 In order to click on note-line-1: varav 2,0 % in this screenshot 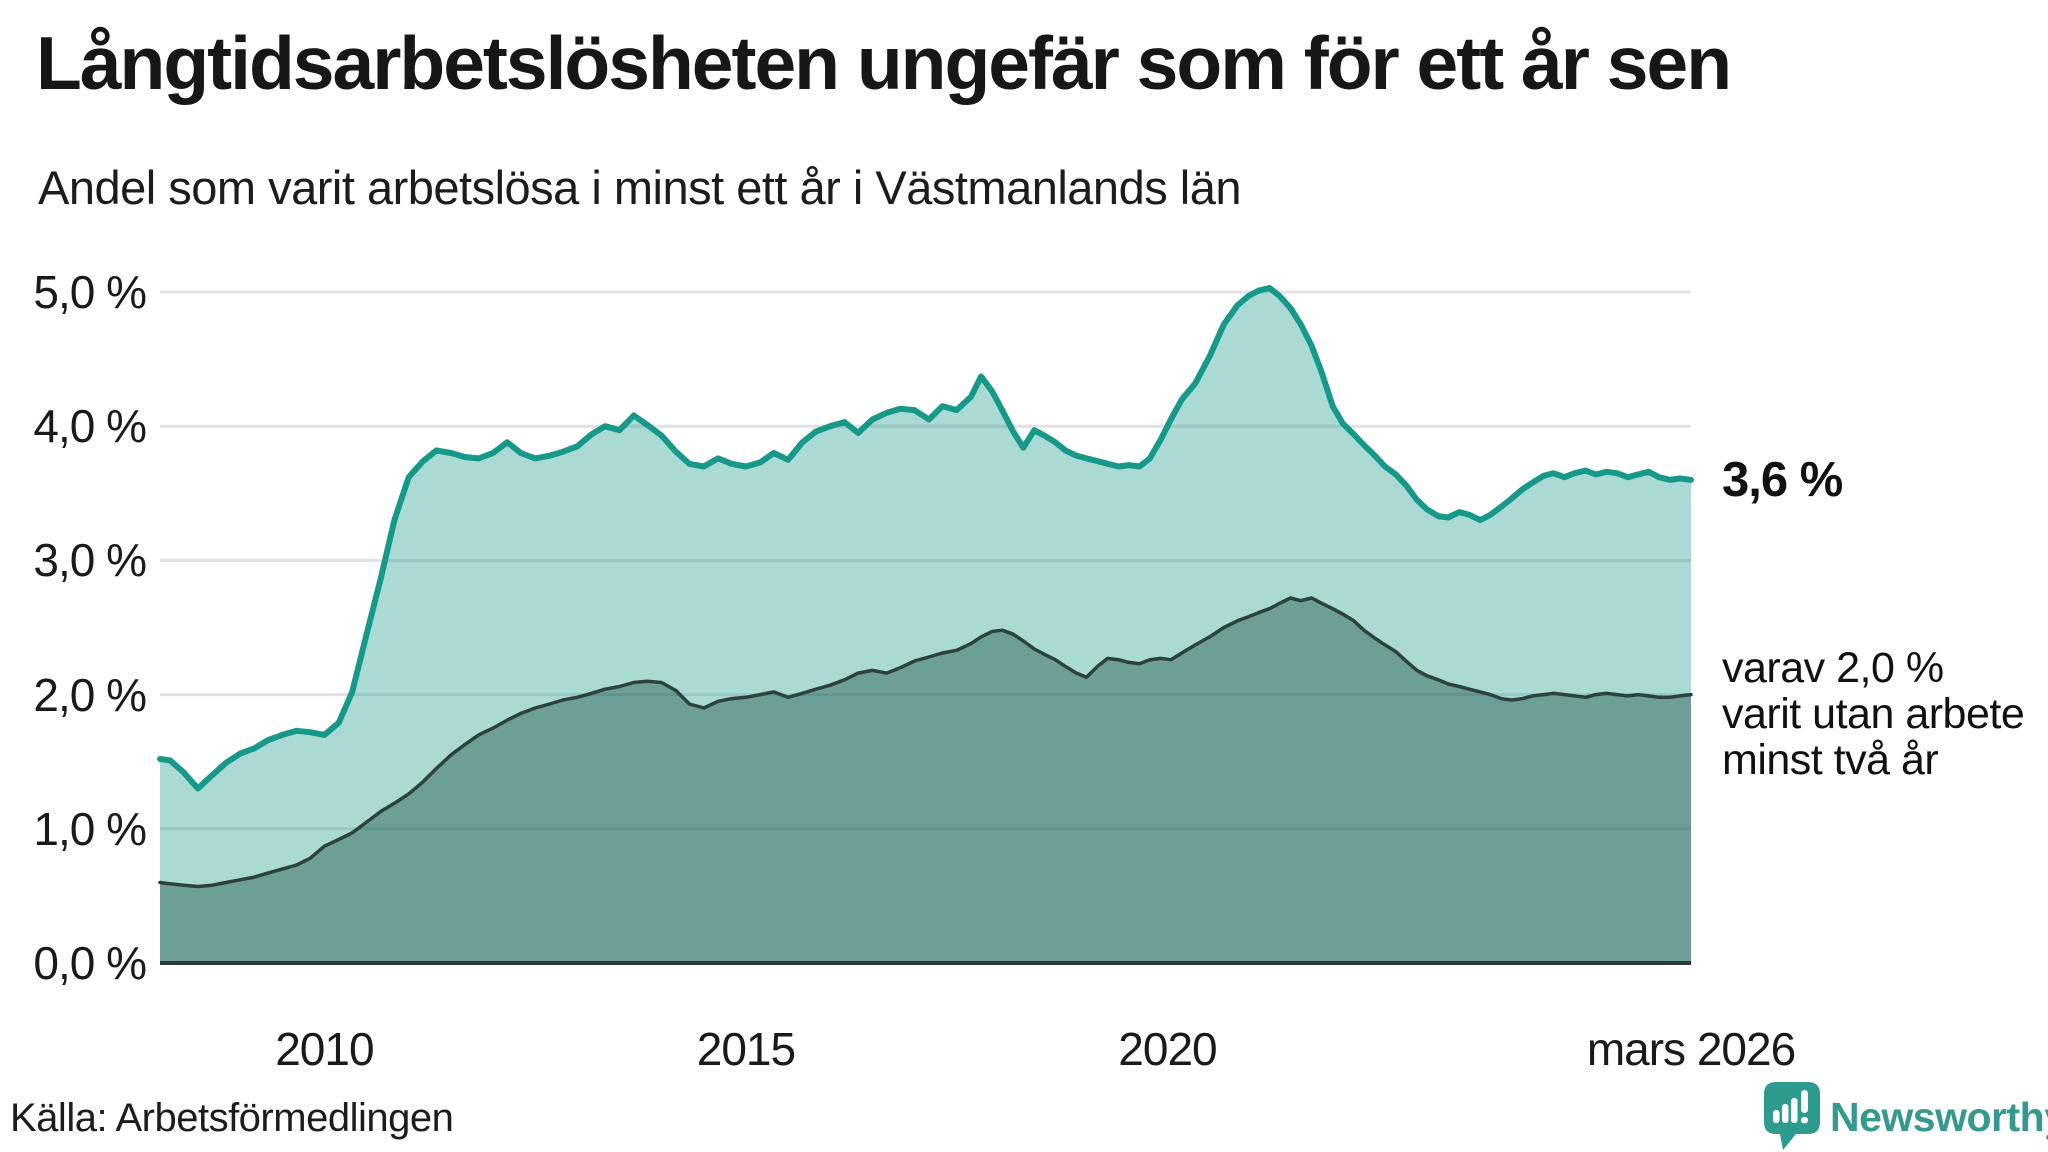, I will do `click(1833, 667)`.